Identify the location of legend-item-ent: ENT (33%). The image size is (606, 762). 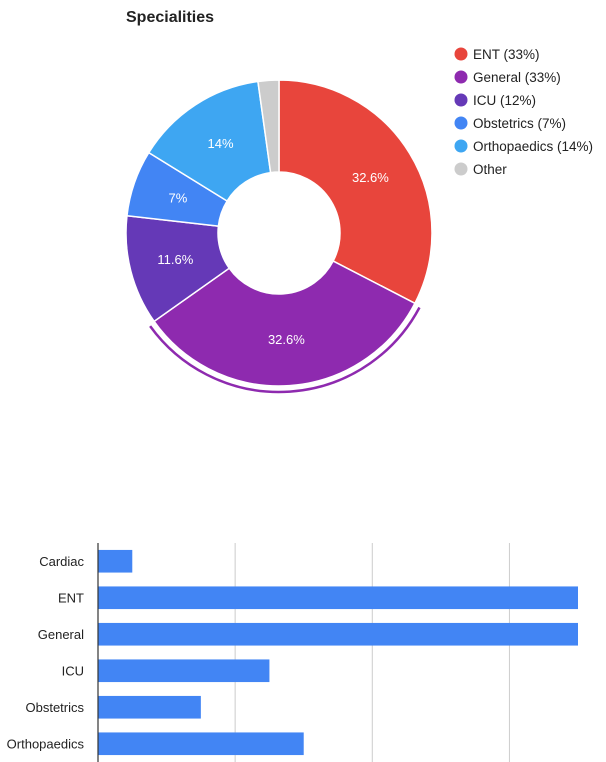
(497, 54).